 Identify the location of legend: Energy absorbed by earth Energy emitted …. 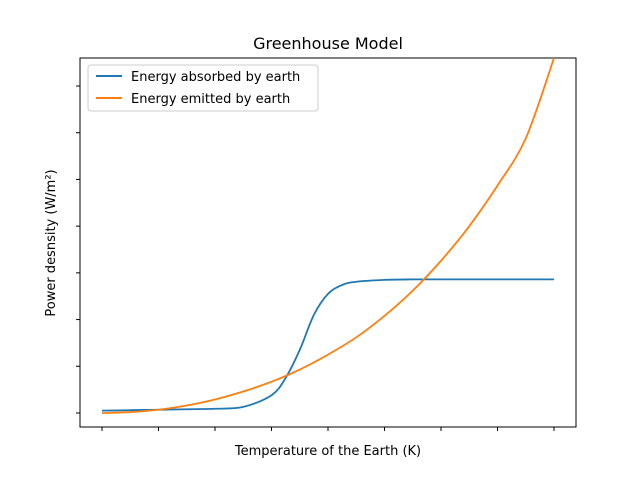
(203, 88).